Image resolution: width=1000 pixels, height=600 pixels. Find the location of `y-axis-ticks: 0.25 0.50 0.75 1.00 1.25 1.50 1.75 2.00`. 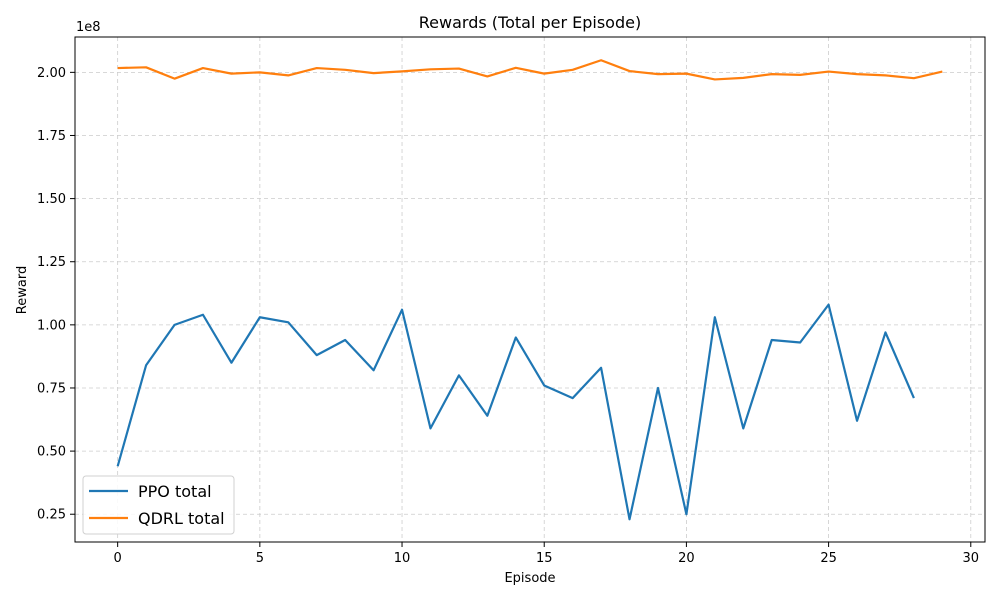

y-axis-ticks: 0.25 0.50 0.75 1.00 1.25 1.50 1.75 2.00 is located at coordinates (56, 294).